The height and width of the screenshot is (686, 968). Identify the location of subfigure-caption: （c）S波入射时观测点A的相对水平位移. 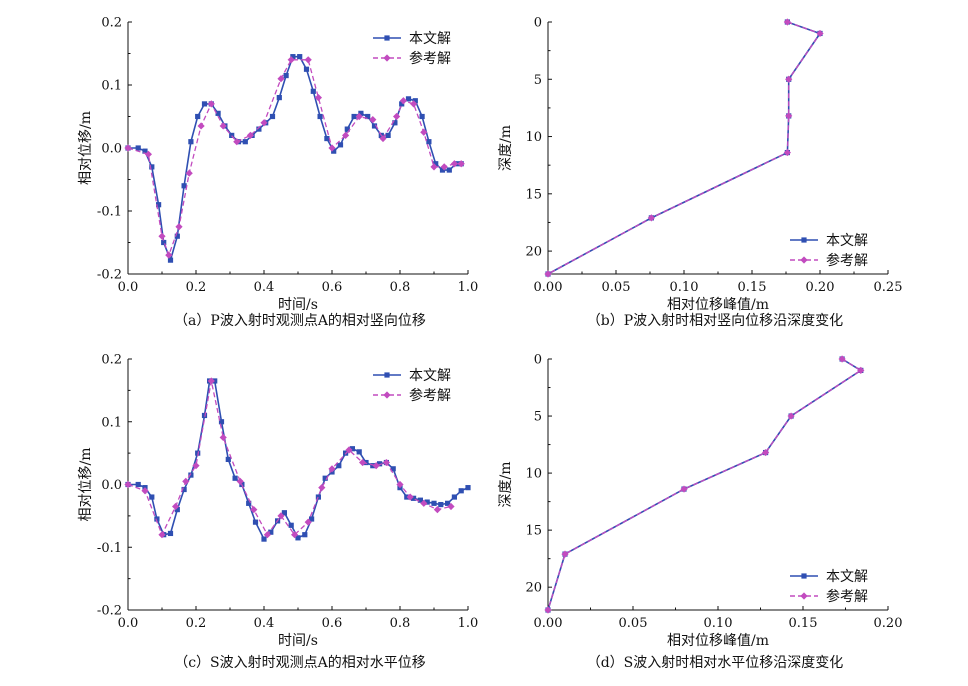
(300, 663).